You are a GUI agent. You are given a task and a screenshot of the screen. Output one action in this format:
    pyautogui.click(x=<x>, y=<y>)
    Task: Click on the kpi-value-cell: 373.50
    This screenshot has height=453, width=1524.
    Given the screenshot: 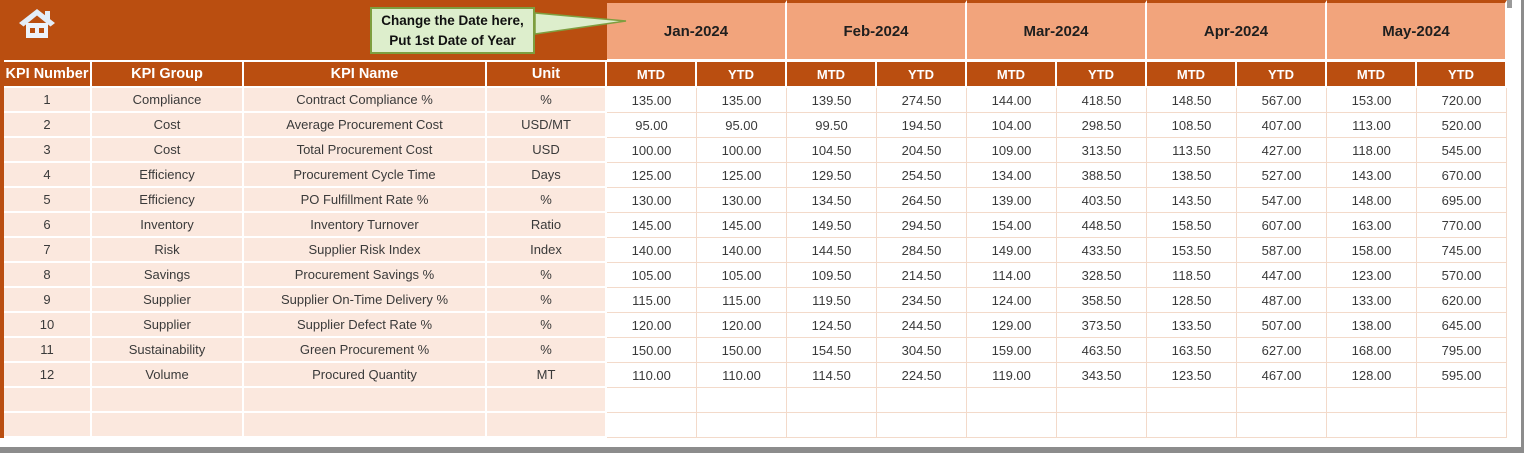 What is the action you would take?
    pyautogui.click(x=1102, y=325)
    